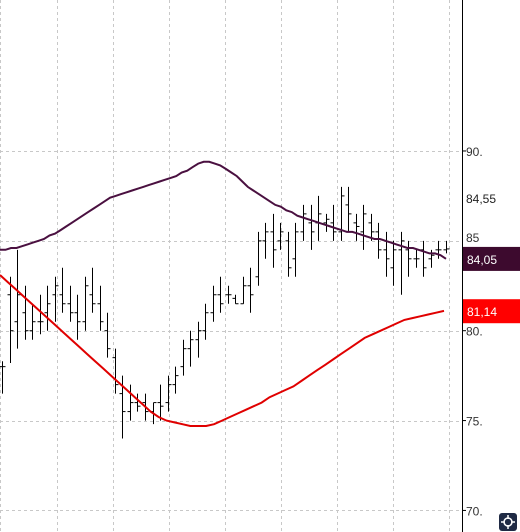 The height and width of the screenshot is (532, 520). What do you see at coordinates (482, 312) in the screenshot?
I see `price-tag-label: 81,14` at bounding box center [482, 312].